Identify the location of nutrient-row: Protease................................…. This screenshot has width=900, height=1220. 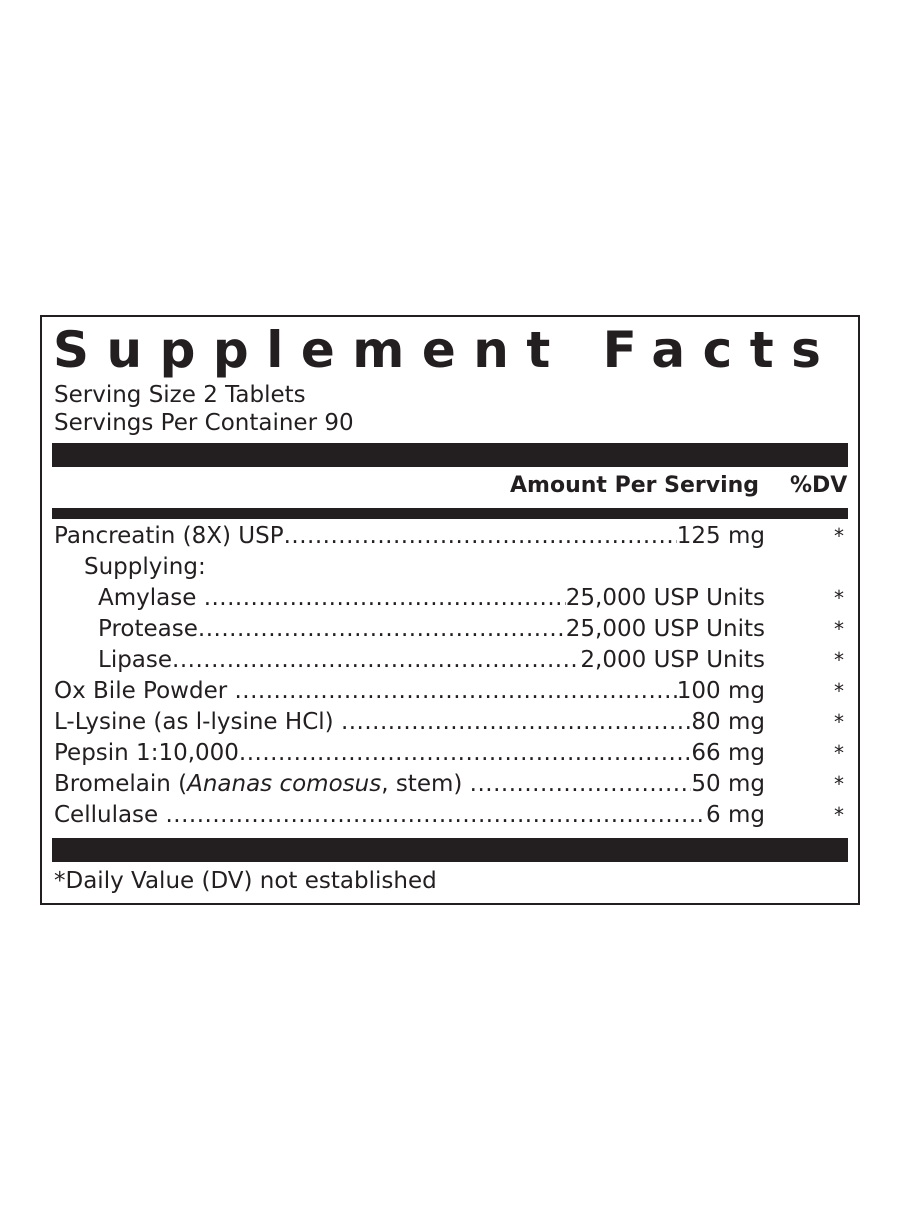
(454, 629).